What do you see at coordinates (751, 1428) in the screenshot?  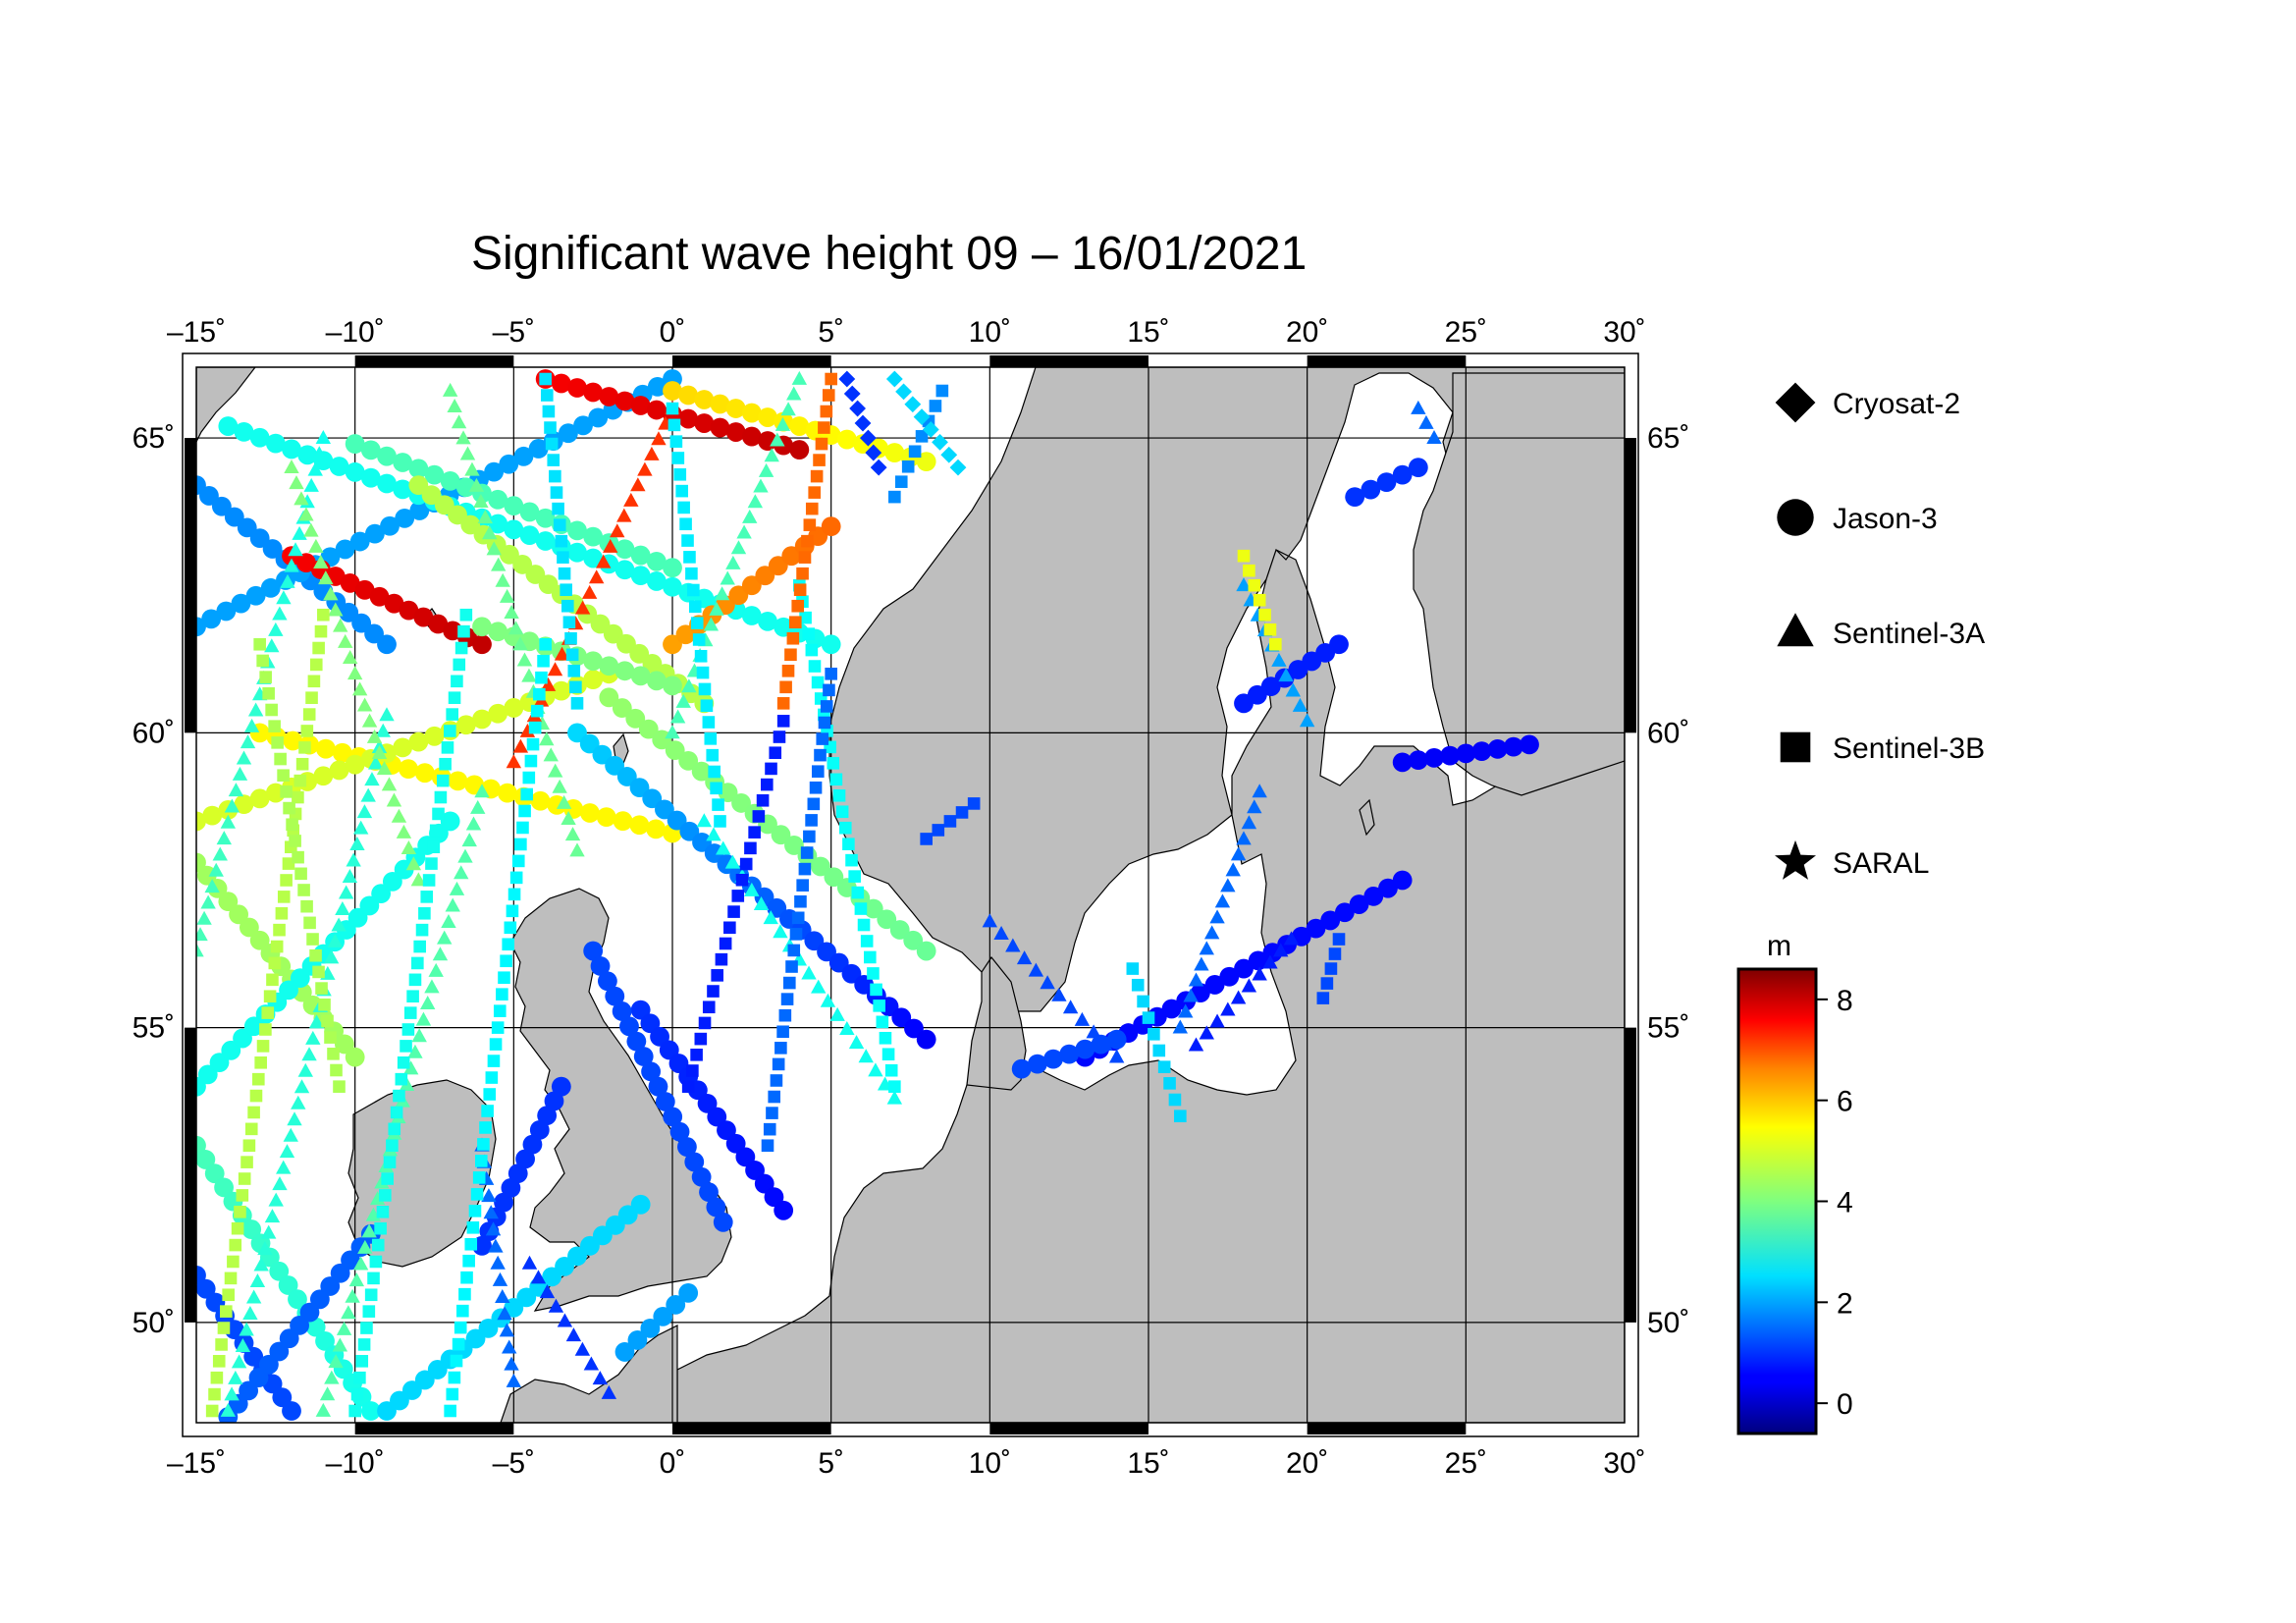 I see `bottom-scale-segment` at bounding box center [751, 1428].